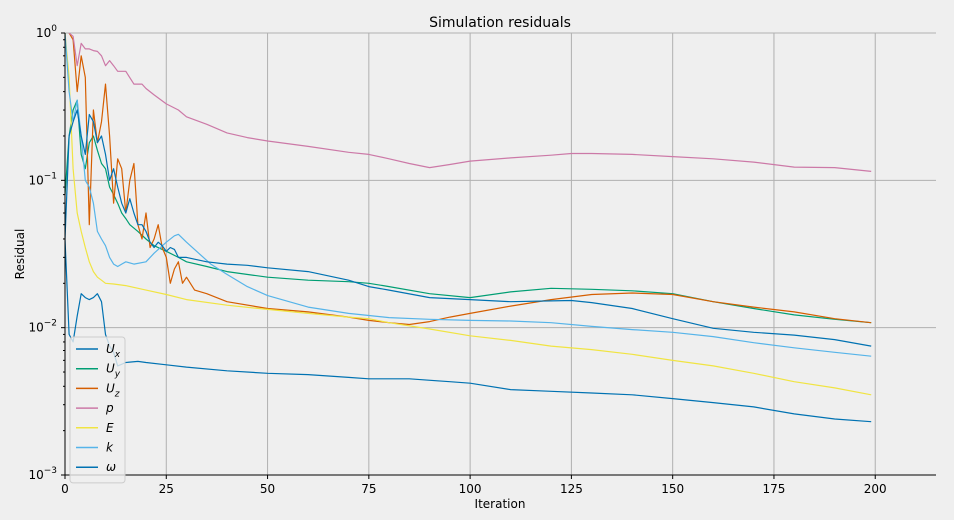  I want to click on y-tick-label: 10⁻¹, so click(42, 179).